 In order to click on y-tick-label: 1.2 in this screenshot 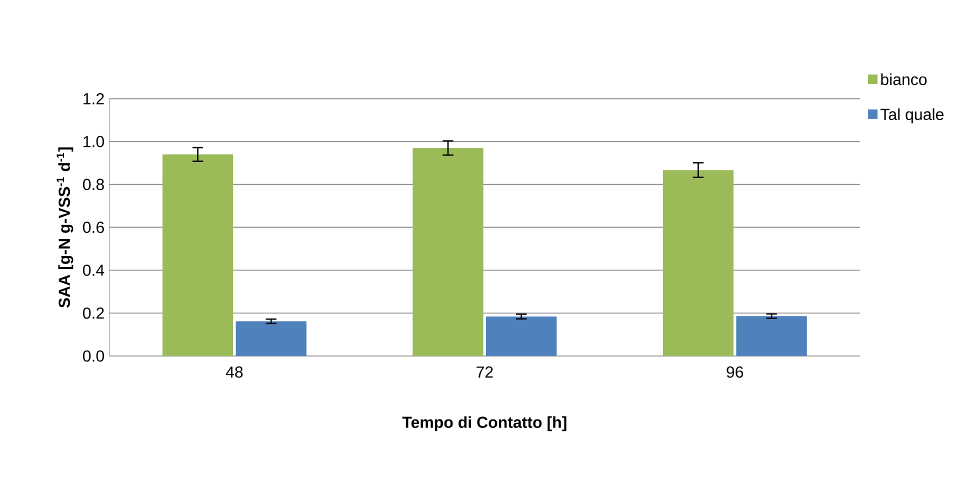, I will do `click(94, 98)`.